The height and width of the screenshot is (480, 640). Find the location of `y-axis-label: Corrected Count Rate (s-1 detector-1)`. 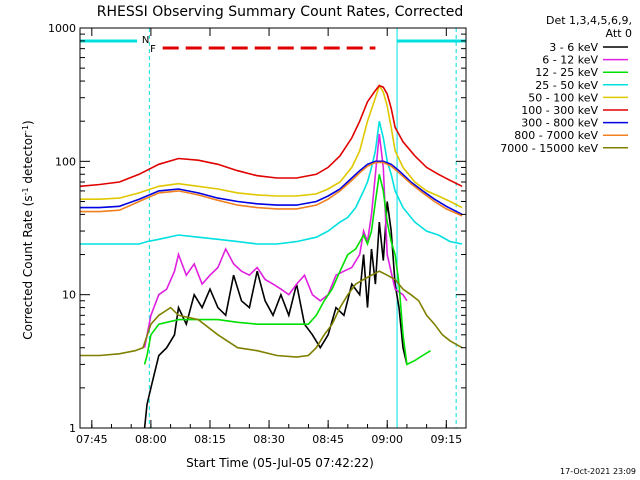

y-axis-label: Corrected Count Rate (s-1 detector-1) is located at coordinates (28, 229).